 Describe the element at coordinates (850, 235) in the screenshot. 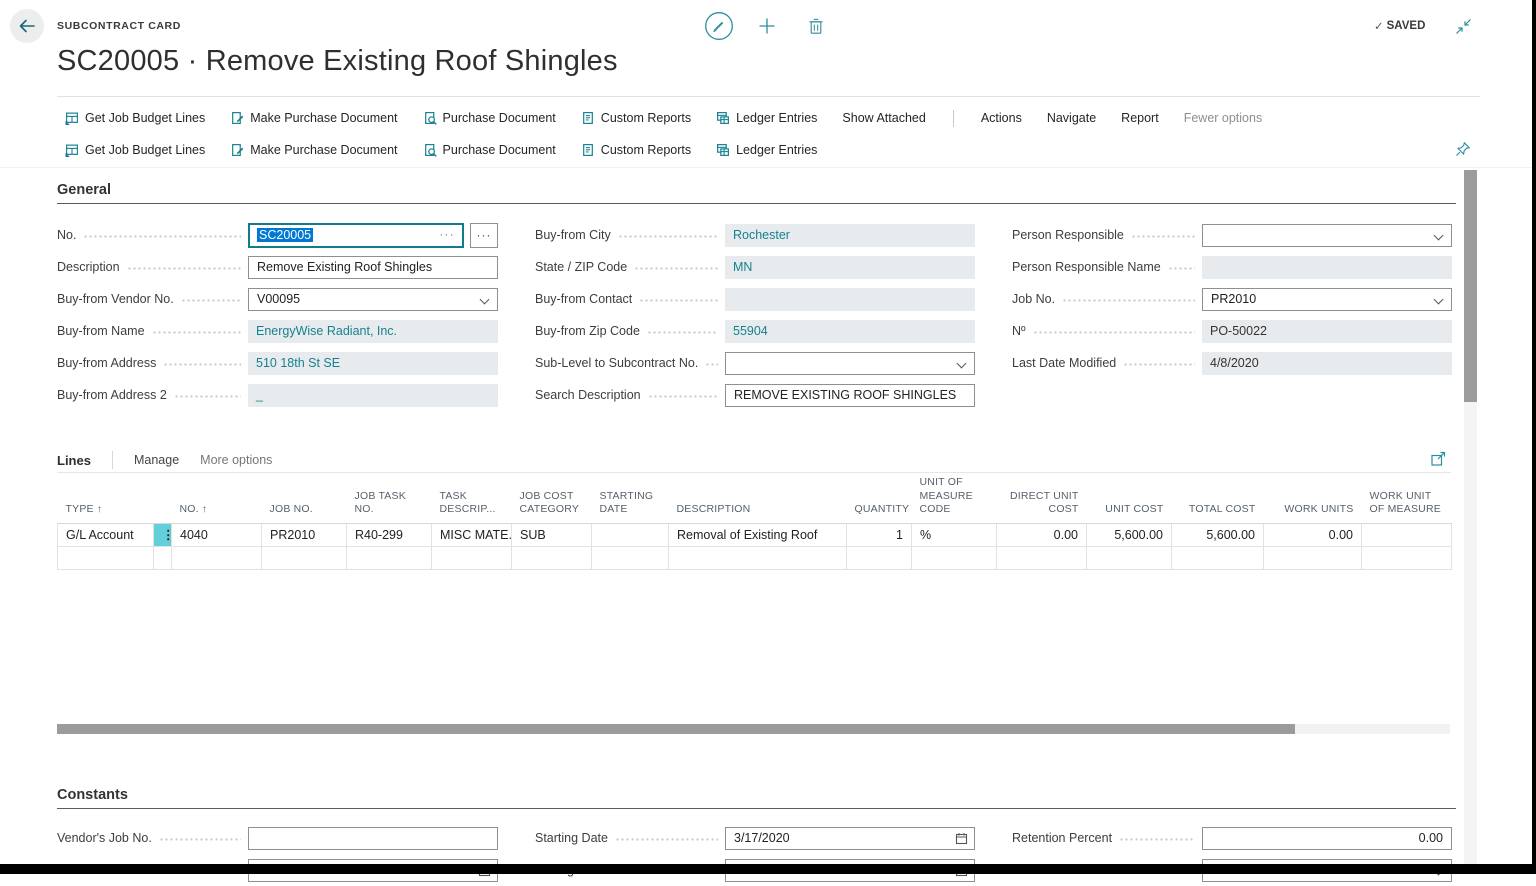

I see `buy-from-city-value: Rochester` at that location.